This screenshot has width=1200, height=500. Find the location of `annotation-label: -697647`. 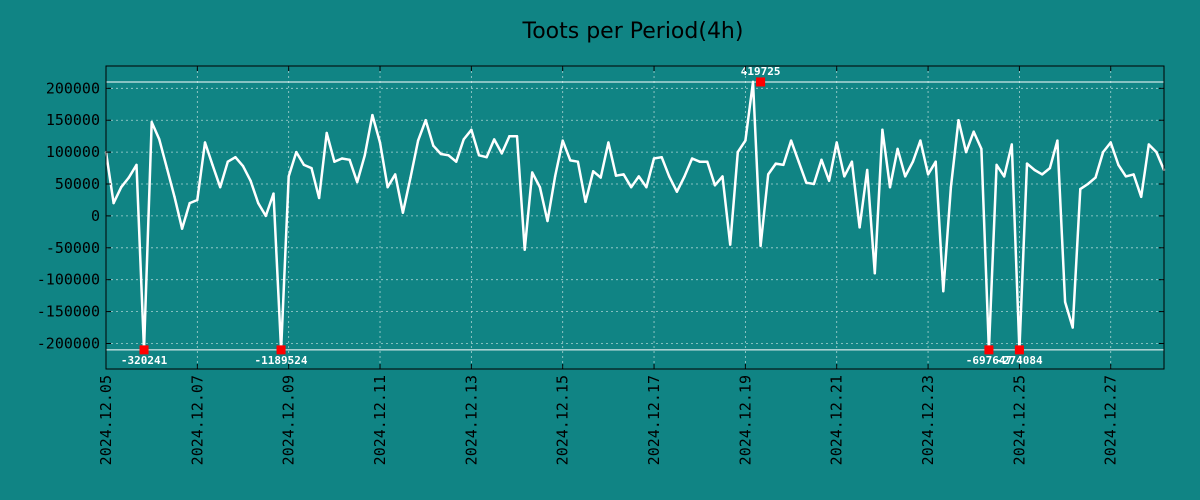

annotation-label: -697647 is located at coordinates (989, 360).